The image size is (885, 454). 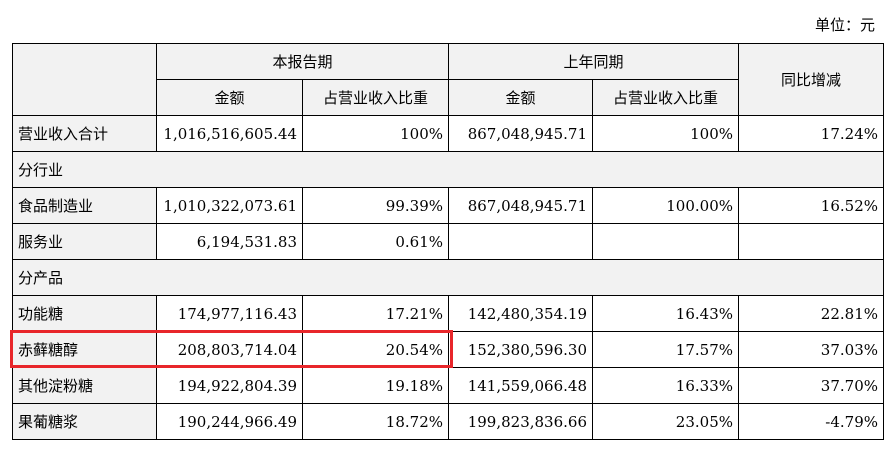 What do you see at coordinates (375, 97) in the screenshot?
I see `header-current-share: 占营业收入比重` at bounding box center [375, 97].